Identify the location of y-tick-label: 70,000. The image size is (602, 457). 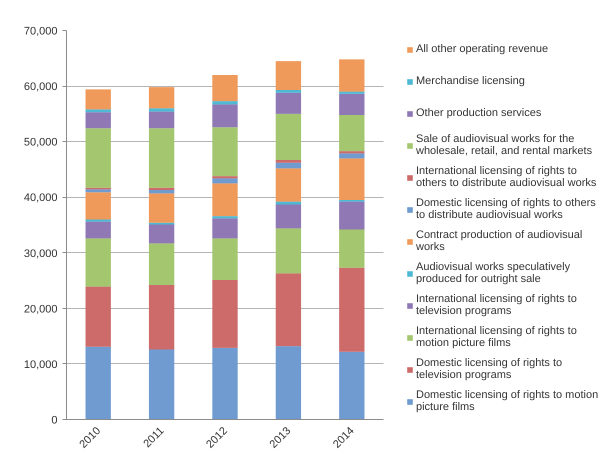
(41, 32).